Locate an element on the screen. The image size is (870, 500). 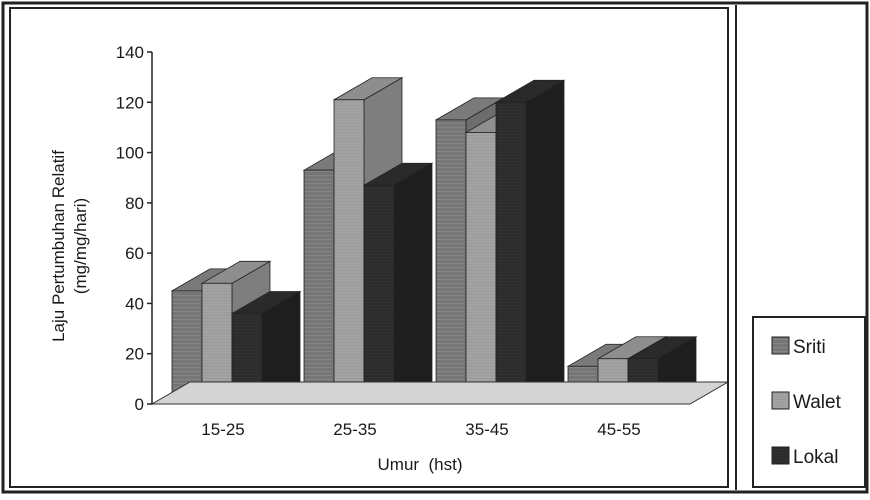
legend-item-sriti: Sriti is located at coordinates (798, 347).